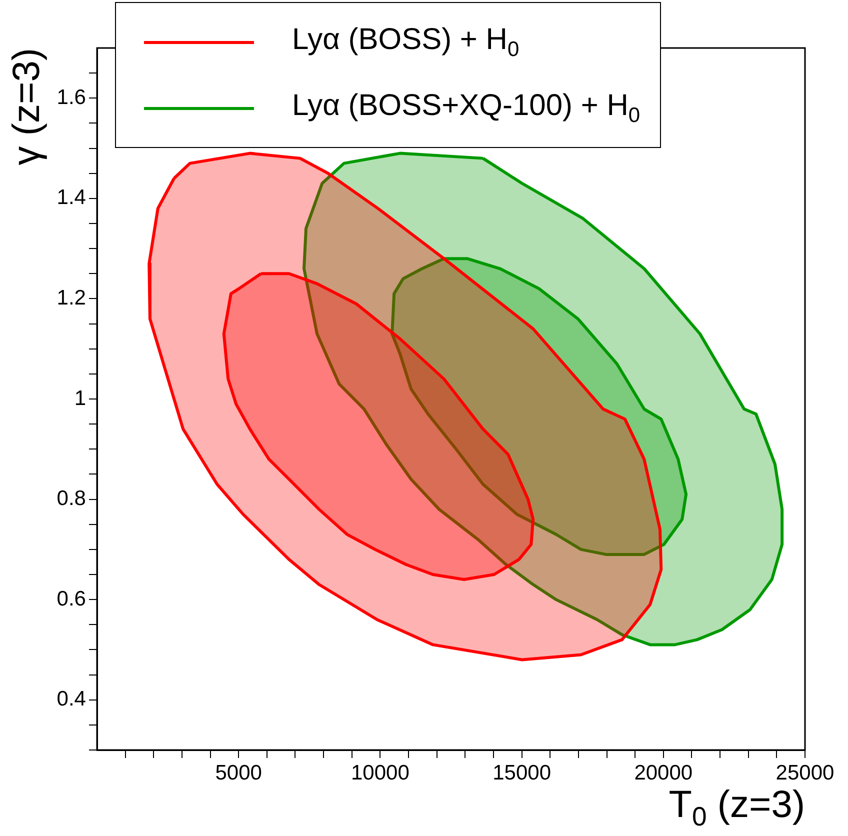  Describe the element at coordinates (522, 772) in the screenshot. I see `x-tick-label: 15000` at that location.